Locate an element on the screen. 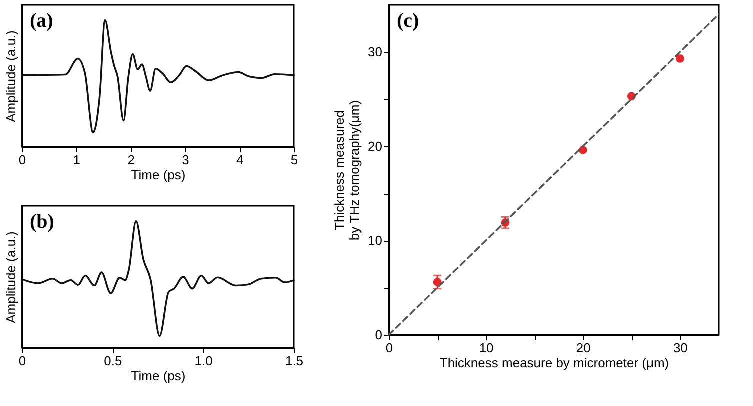 The width and height of the screenshot is (753, 406). x-tick-label: 5 is located at coordinates (294, 160).